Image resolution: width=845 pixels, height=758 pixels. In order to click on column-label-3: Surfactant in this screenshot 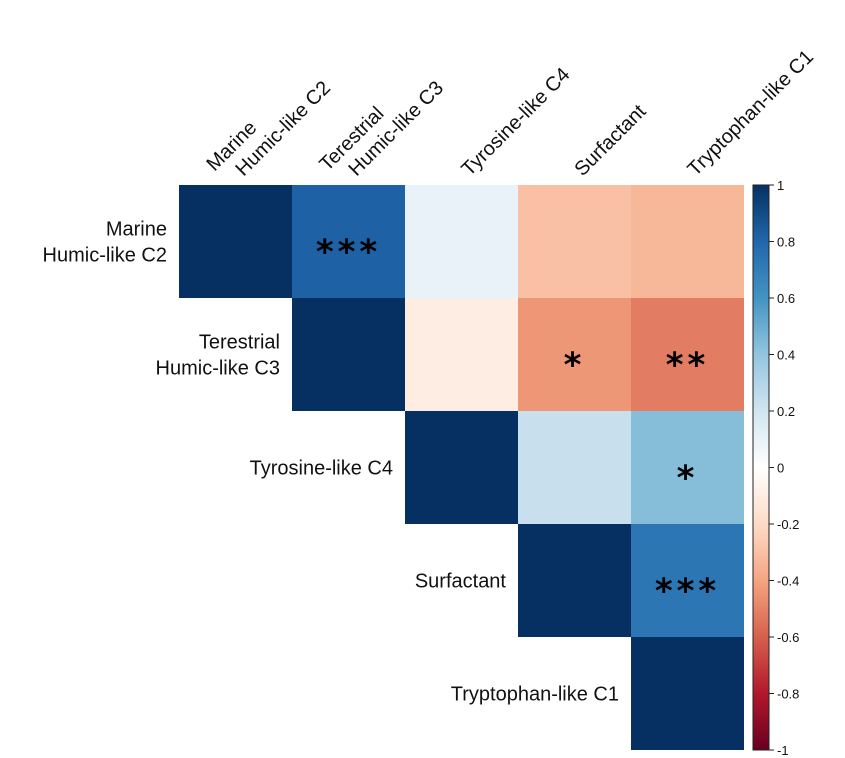, I will do `click(610, 140)`.